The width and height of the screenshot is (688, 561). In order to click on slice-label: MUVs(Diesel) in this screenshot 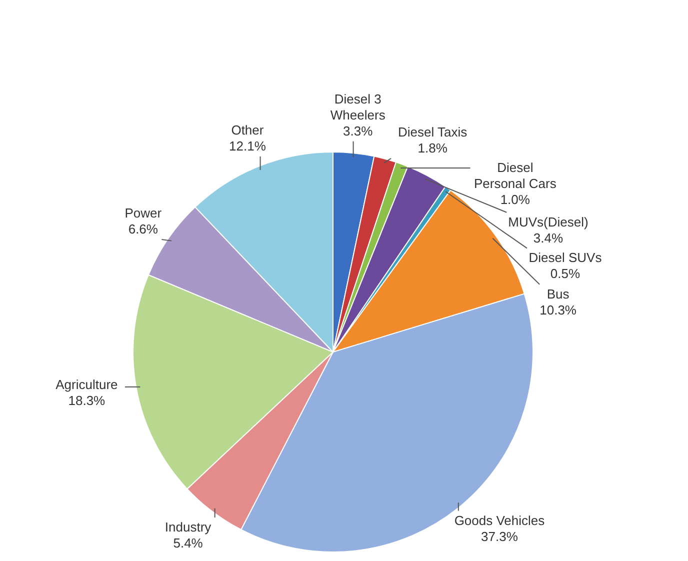, I will do `click(548, 222)`.